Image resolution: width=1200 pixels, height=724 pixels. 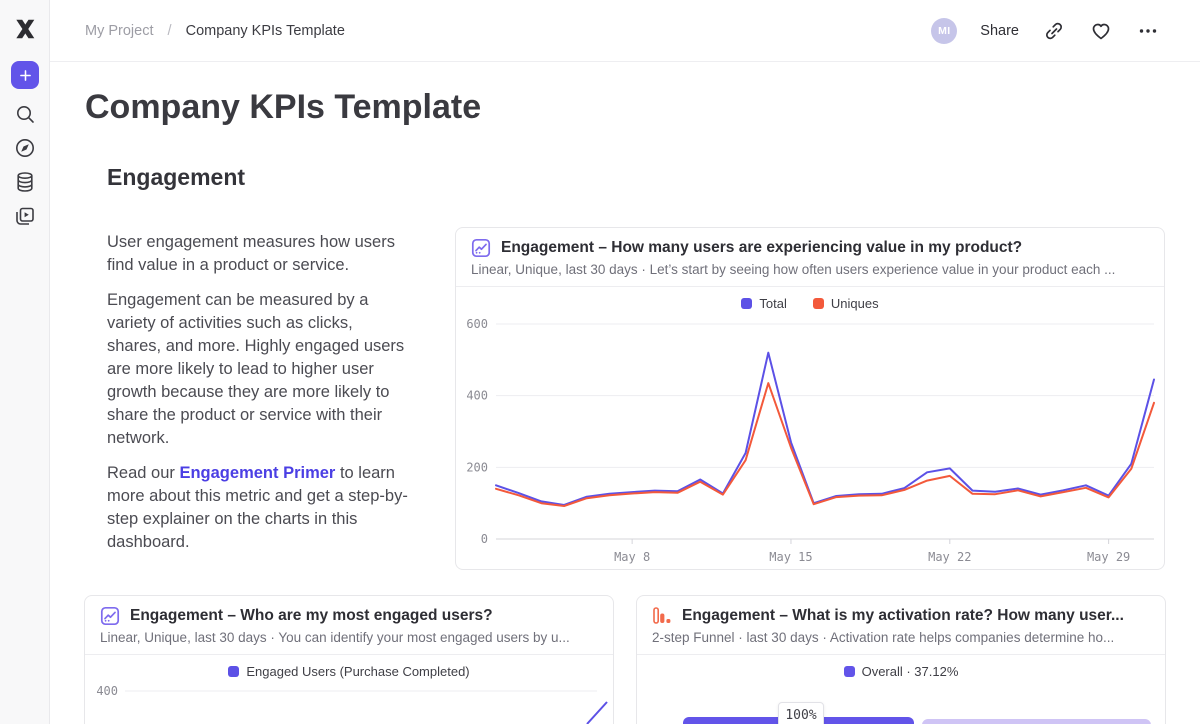 What do you see at coordinates (25, 148) in the screenshot?
I see `discover-compass-icon` at bounding box center [25, 148].